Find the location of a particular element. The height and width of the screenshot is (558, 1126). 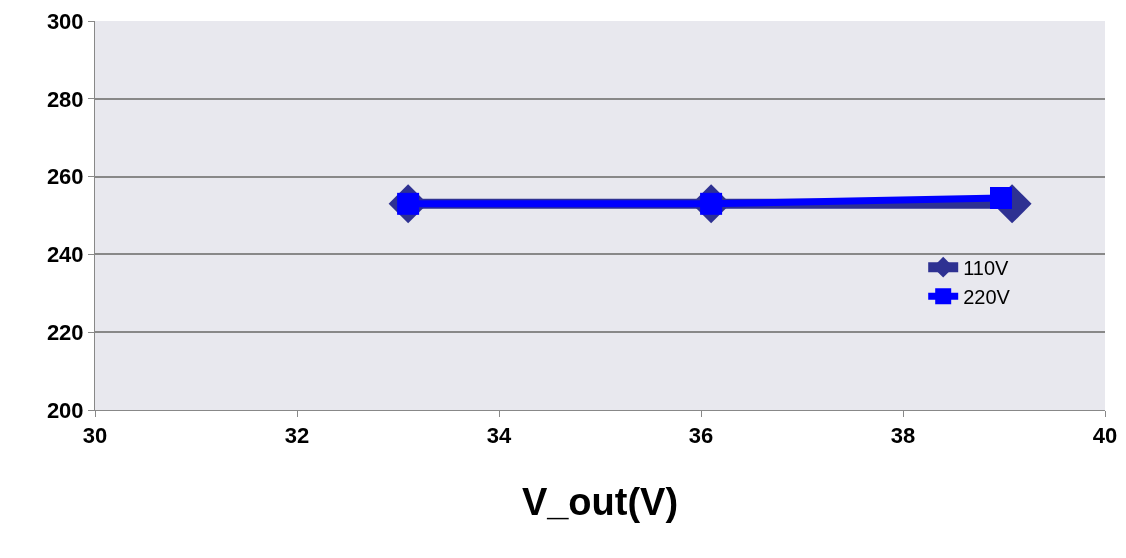

y-tick-label: 260 is located at coordinates (65, 177).